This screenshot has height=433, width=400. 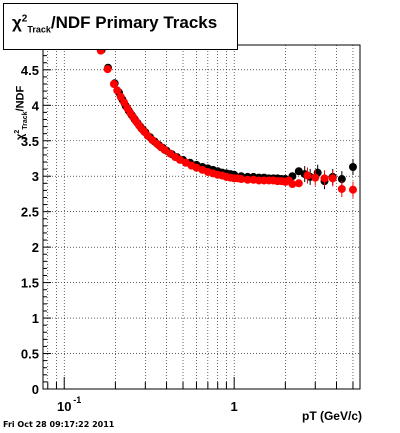 I want to click on title-box: χ2Track/NDF Primary Tracks, so click(x=120, y=26).